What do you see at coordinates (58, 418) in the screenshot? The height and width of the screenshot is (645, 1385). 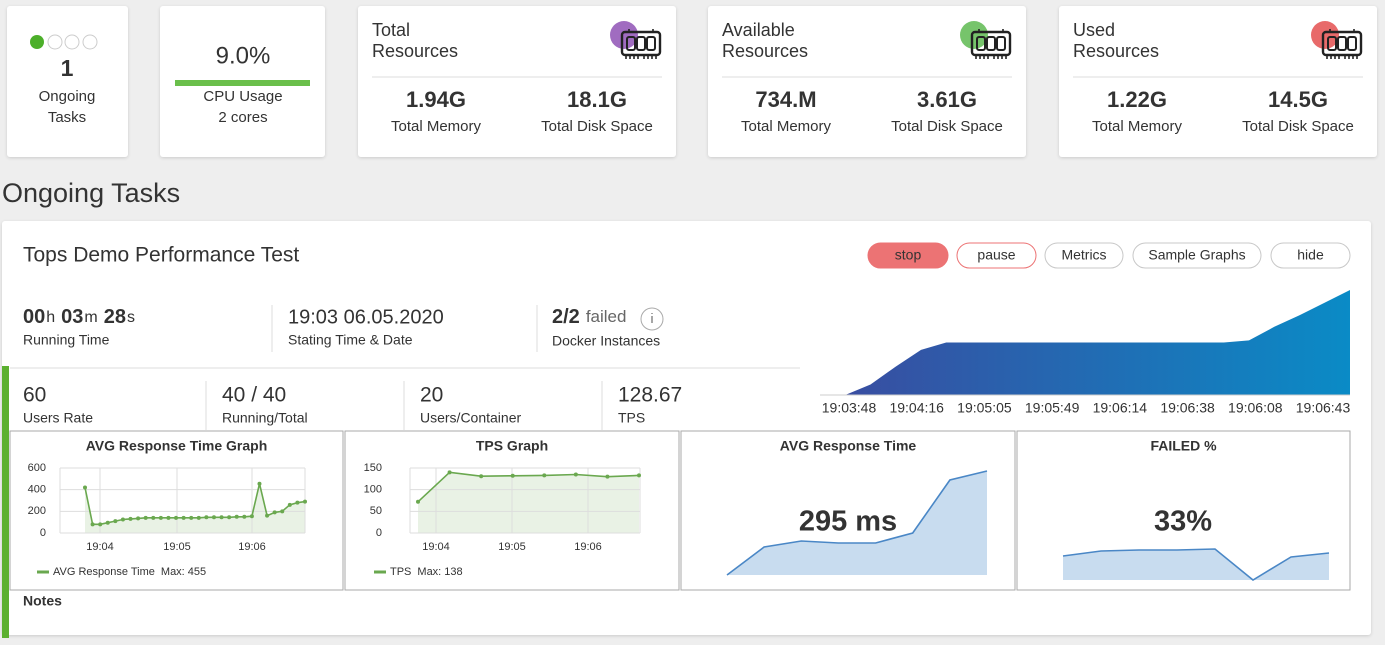 I see `stat-label: Users Rate` at bounding box center [58, 418].